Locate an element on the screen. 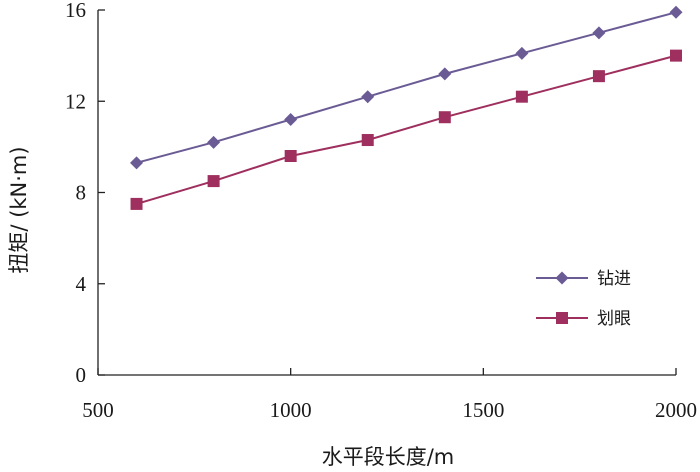  legend-label: 钻进 is located at coordinates (614, 279).